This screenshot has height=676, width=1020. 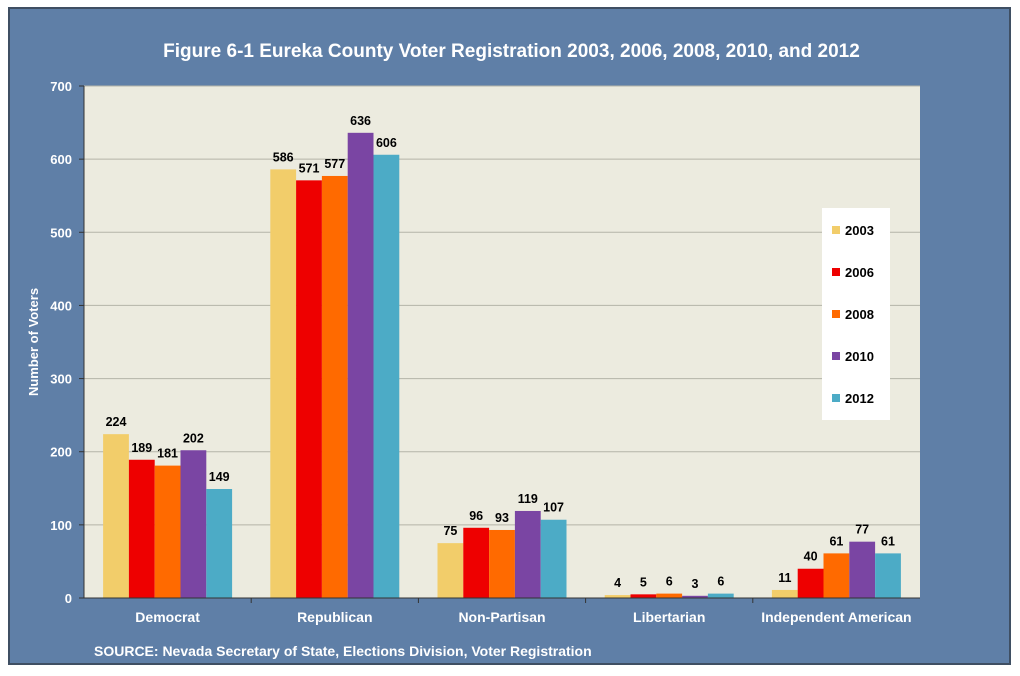 What do you see at coordinates (528, 499) in the screenshot?
I see `data-label: 119` at bounding box center [528, 499].